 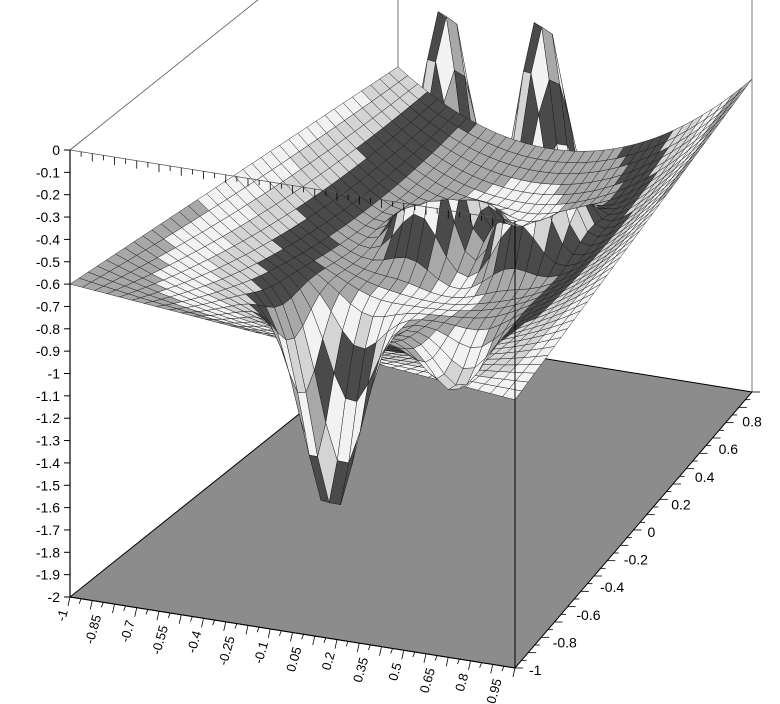 I want to click on z-tick-label: -0.7, so click(x=48, y=306).